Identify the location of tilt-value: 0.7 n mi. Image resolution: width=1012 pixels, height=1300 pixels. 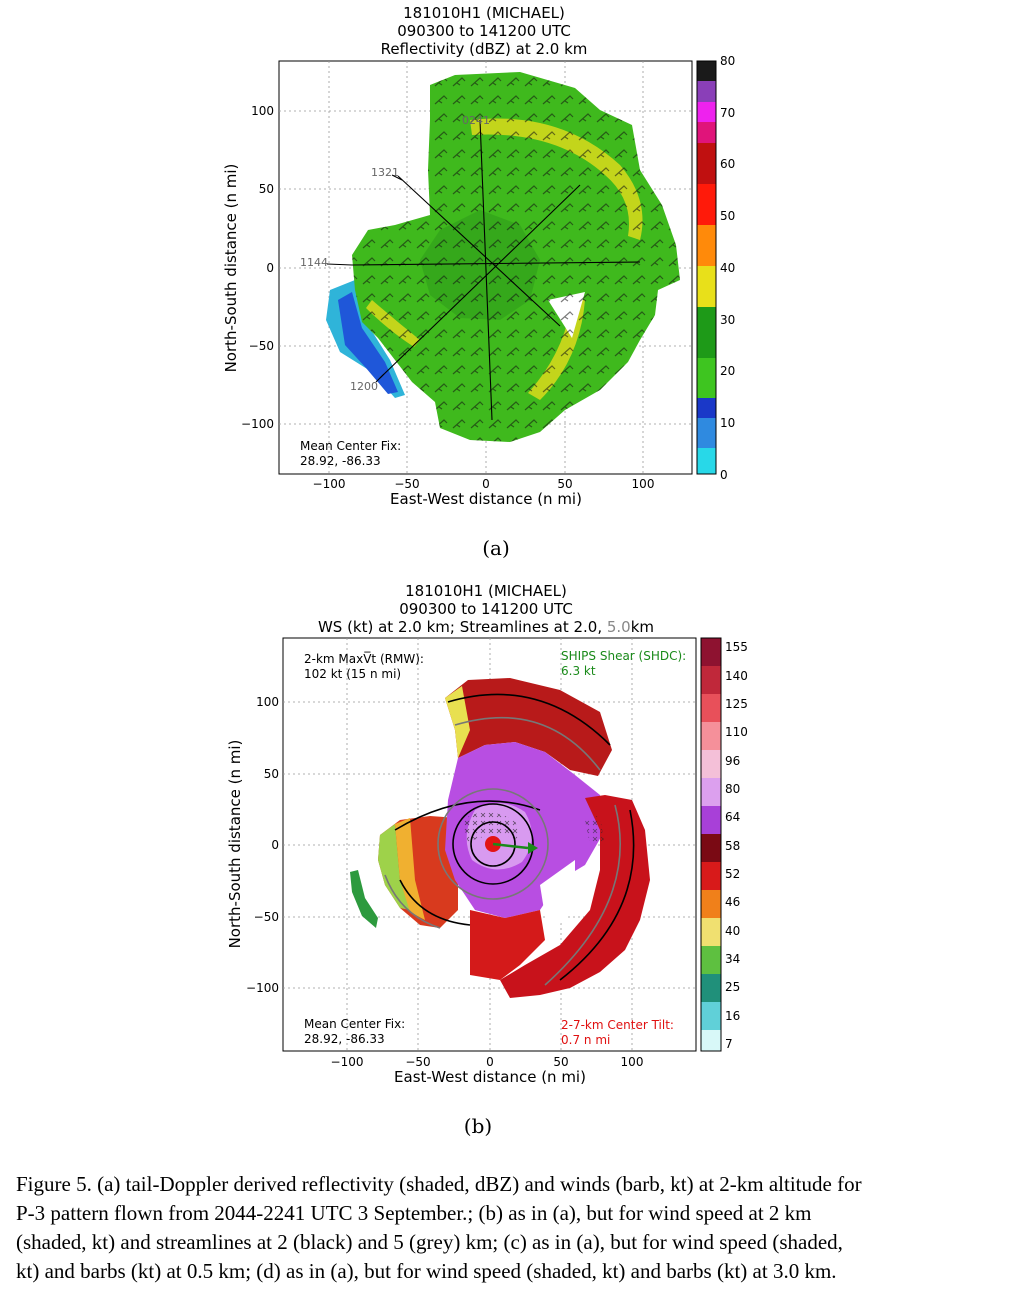
(585, 1040).